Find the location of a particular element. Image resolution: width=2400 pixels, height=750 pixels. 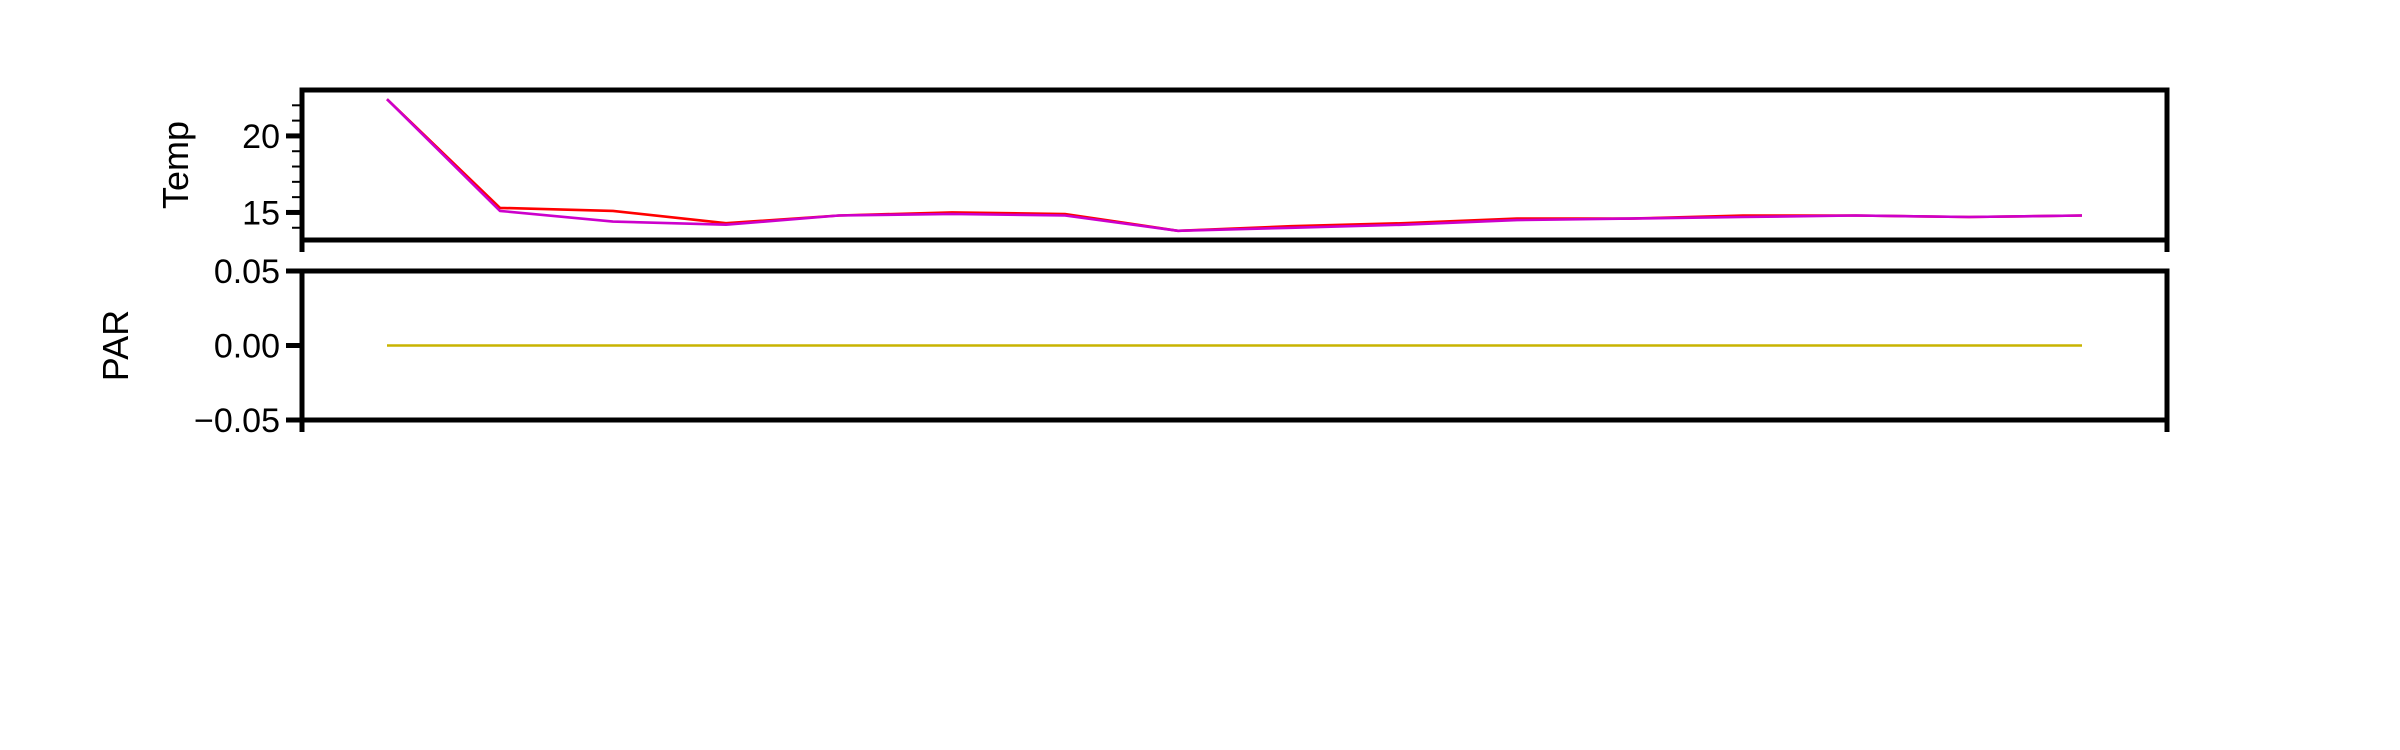

y-tick-label-0: 0.05 is located at coordinates (247, 272).